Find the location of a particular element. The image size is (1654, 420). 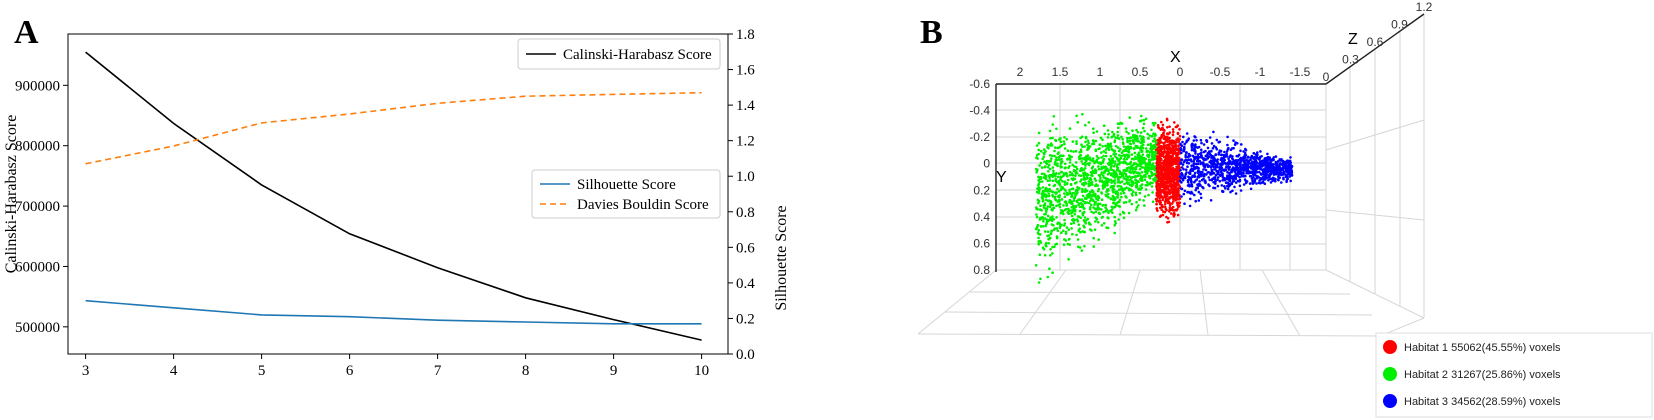

right-tick-label: 0.8 is located at coordinates (745, 213).